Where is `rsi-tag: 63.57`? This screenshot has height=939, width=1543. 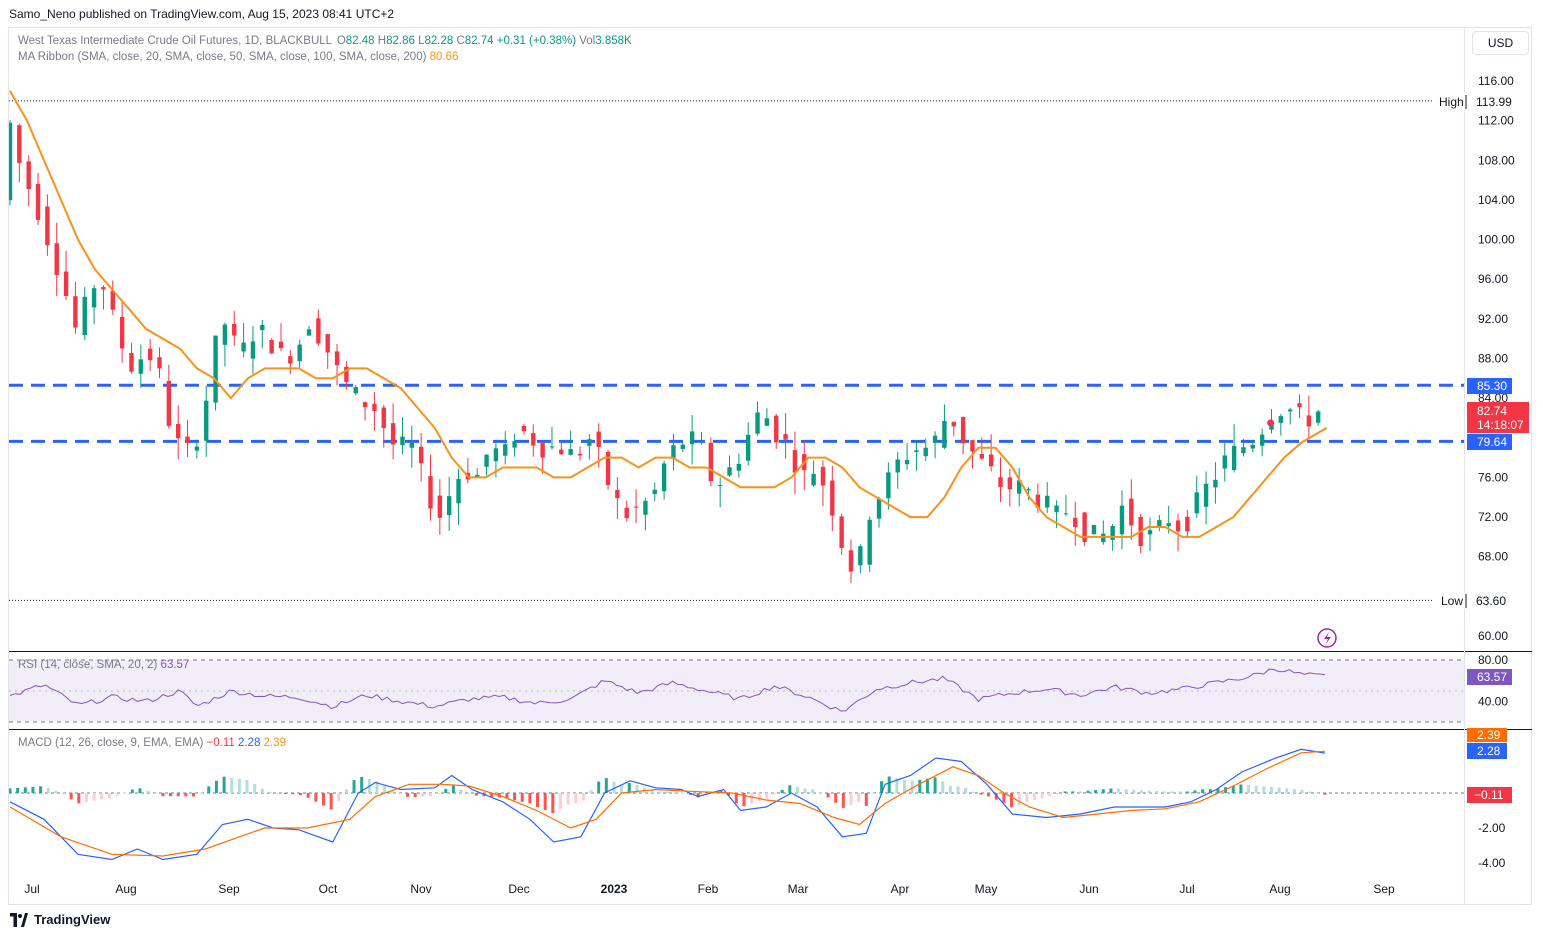 rsi-tag: 63.57 is located at coordinates (1489, 677).